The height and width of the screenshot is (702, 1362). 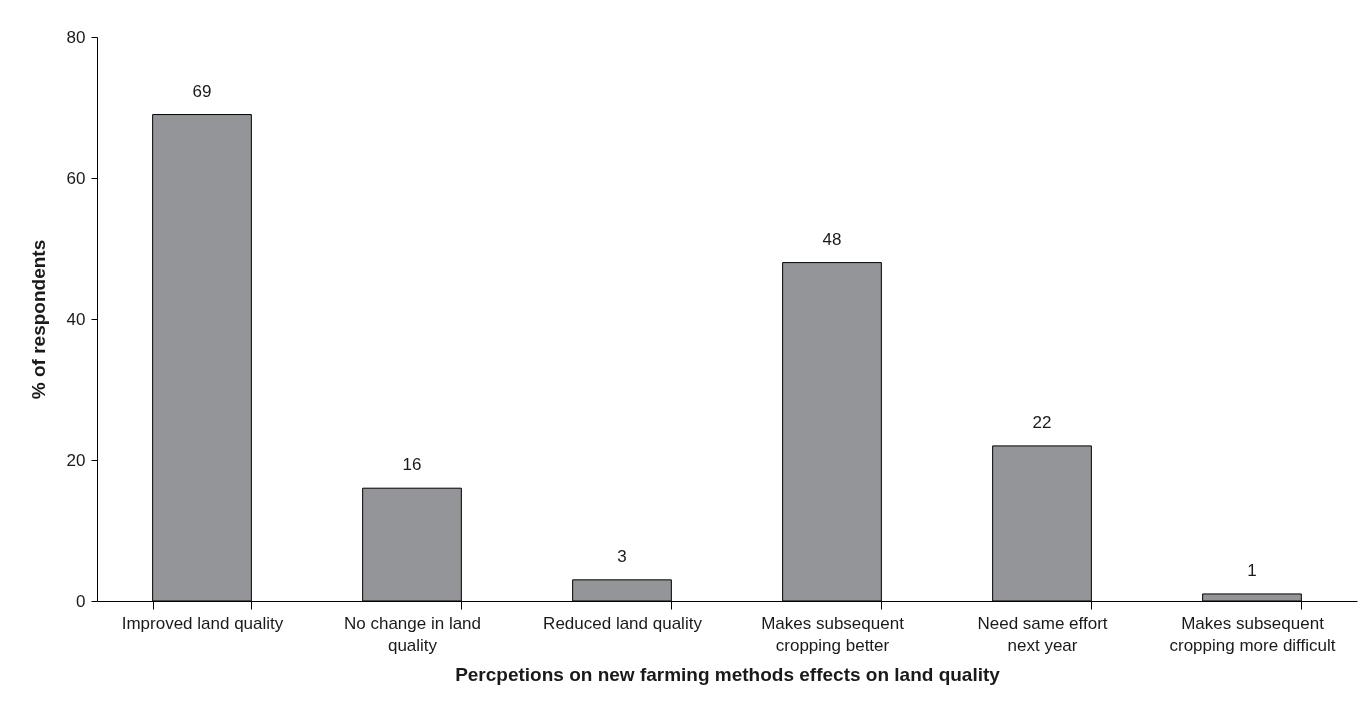 I want to click on x-tick-label: No change in land quality, so click(x=412, y=634).